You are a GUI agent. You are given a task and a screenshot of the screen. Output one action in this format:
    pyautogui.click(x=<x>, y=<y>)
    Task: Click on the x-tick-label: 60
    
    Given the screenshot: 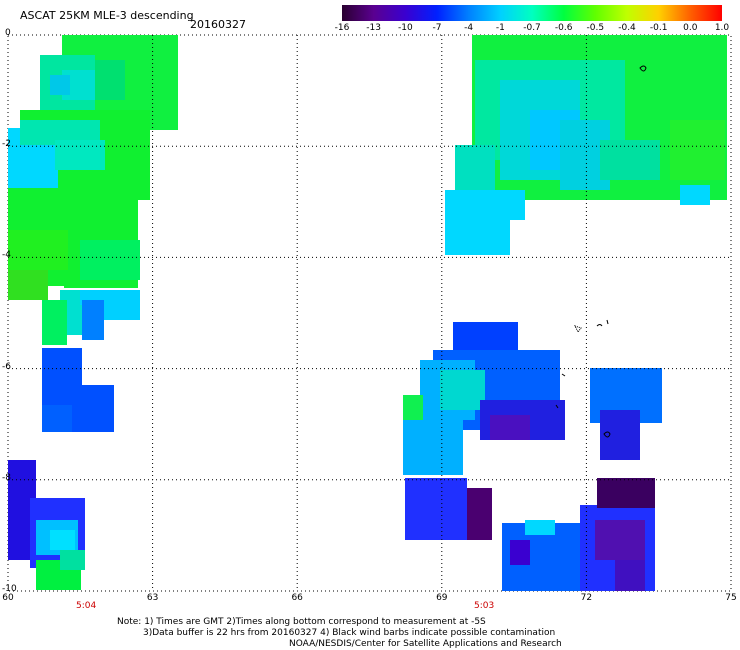 What is the action you would take?
    pyautogui.click(x=8, y=598)
    